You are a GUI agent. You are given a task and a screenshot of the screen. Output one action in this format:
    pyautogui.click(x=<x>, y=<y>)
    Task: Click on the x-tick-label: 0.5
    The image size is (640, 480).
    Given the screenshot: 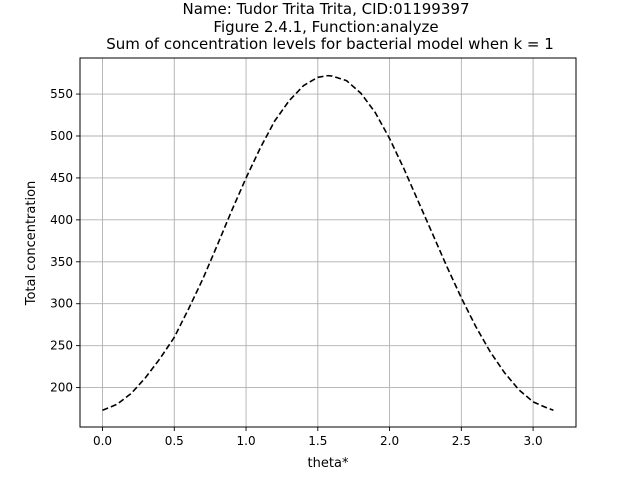 What is the action you would take?
    pyautogui.click(x=174, y=441)
    